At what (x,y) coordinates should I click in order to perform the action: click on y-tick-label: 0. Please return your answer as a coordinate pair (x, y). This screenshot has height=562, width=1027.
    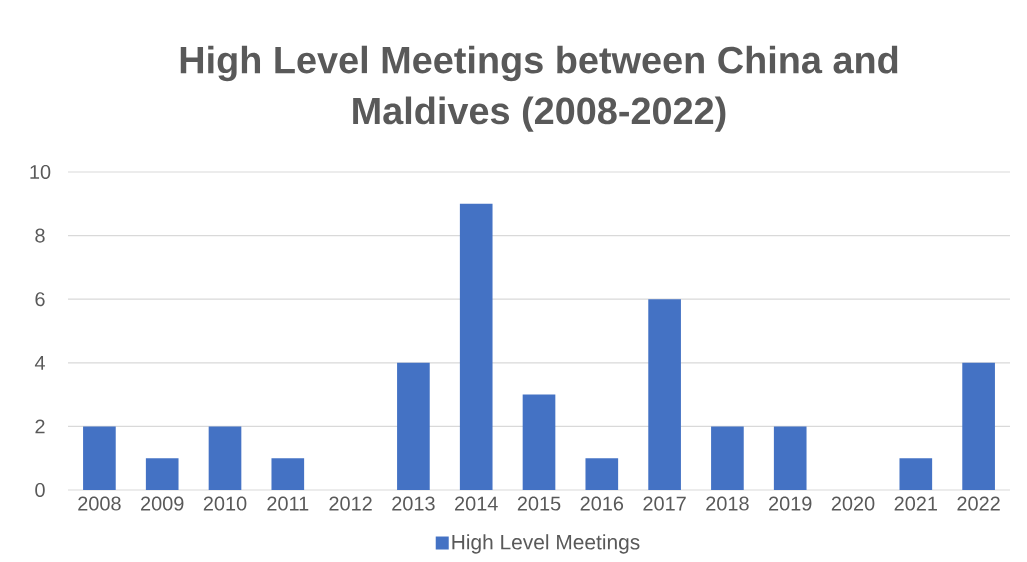
    Looking at the image, I should click on (40, 490).